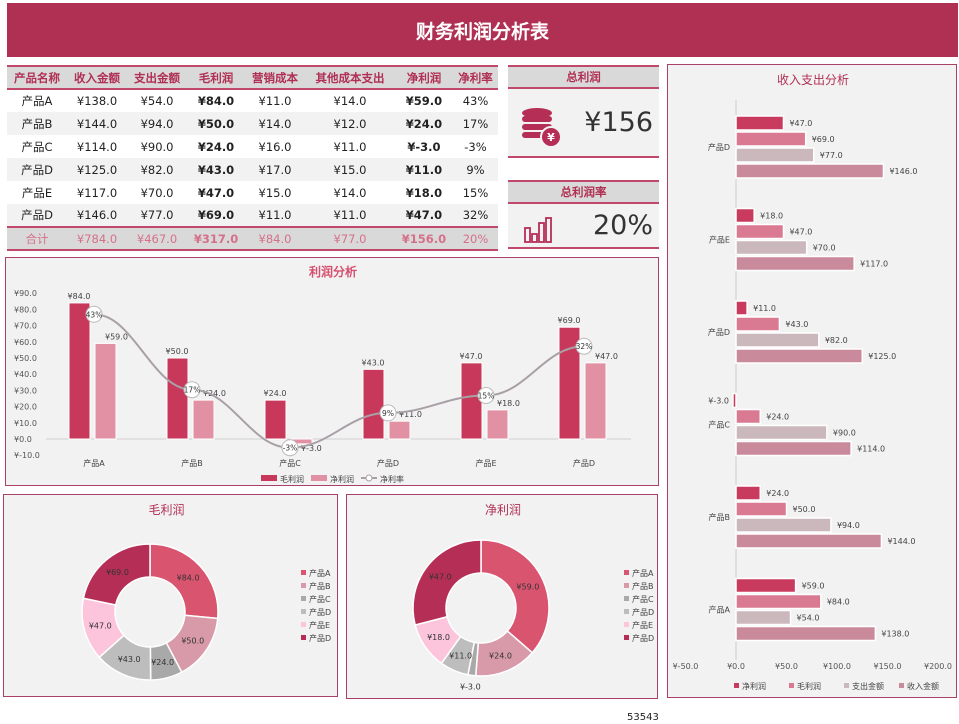 The height and width of the screenshot is (724, 959). I want to click on rate-label: 15%, so click(486, 396).